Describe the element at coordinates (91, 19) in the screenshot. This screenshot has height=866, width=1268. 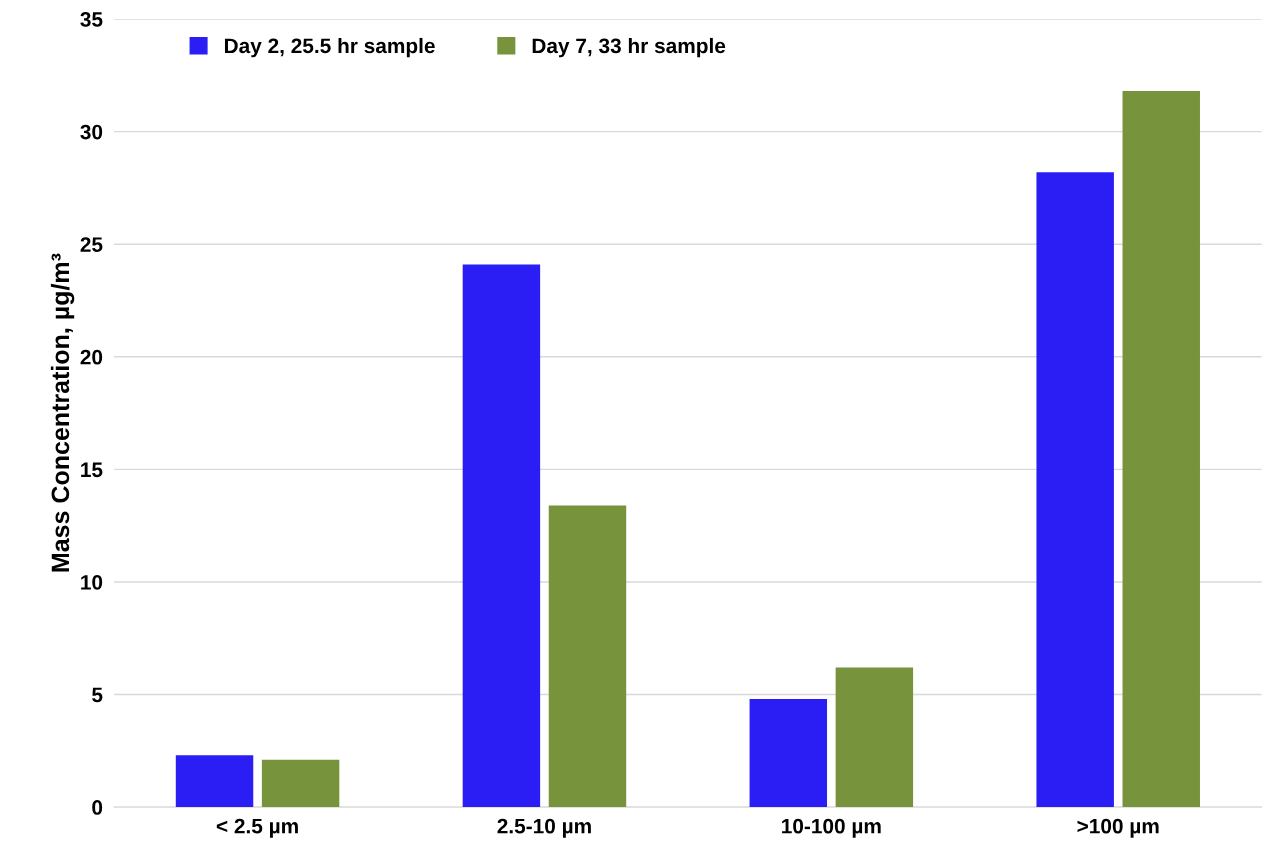
I see `y-tick-label: 35` at that location.